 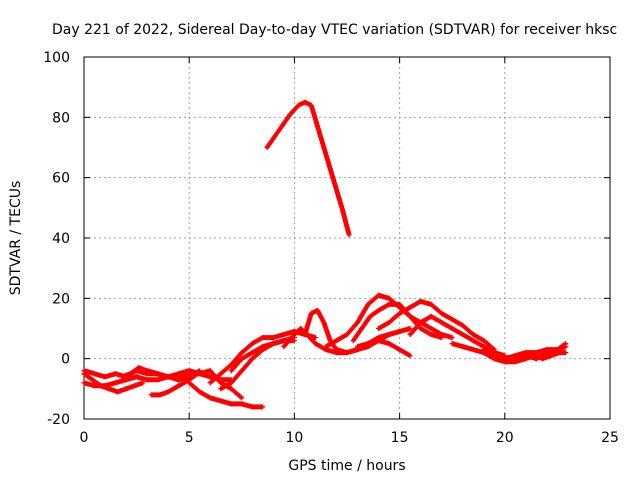 I want to click on series-track-t, so click(x=546, y=356).